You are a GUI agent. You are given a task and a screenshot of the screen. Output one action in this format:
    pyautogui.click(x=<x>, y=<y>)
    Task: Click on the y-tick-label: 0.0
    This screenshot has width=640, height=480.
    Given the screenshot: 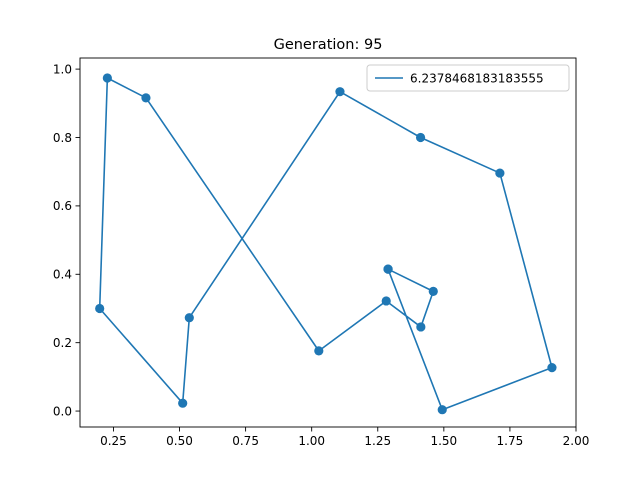 What is the action you would take?
    pyautogui.click(x=62, y=411)
    